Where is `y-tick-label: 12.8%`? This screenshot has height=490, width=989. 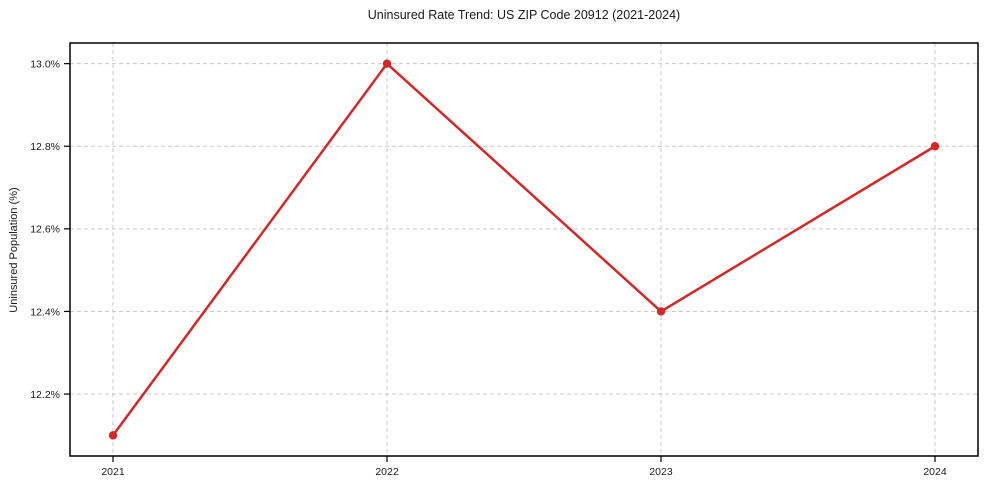 y-tick-label: 12.8% is located at coordinates (45, 147).